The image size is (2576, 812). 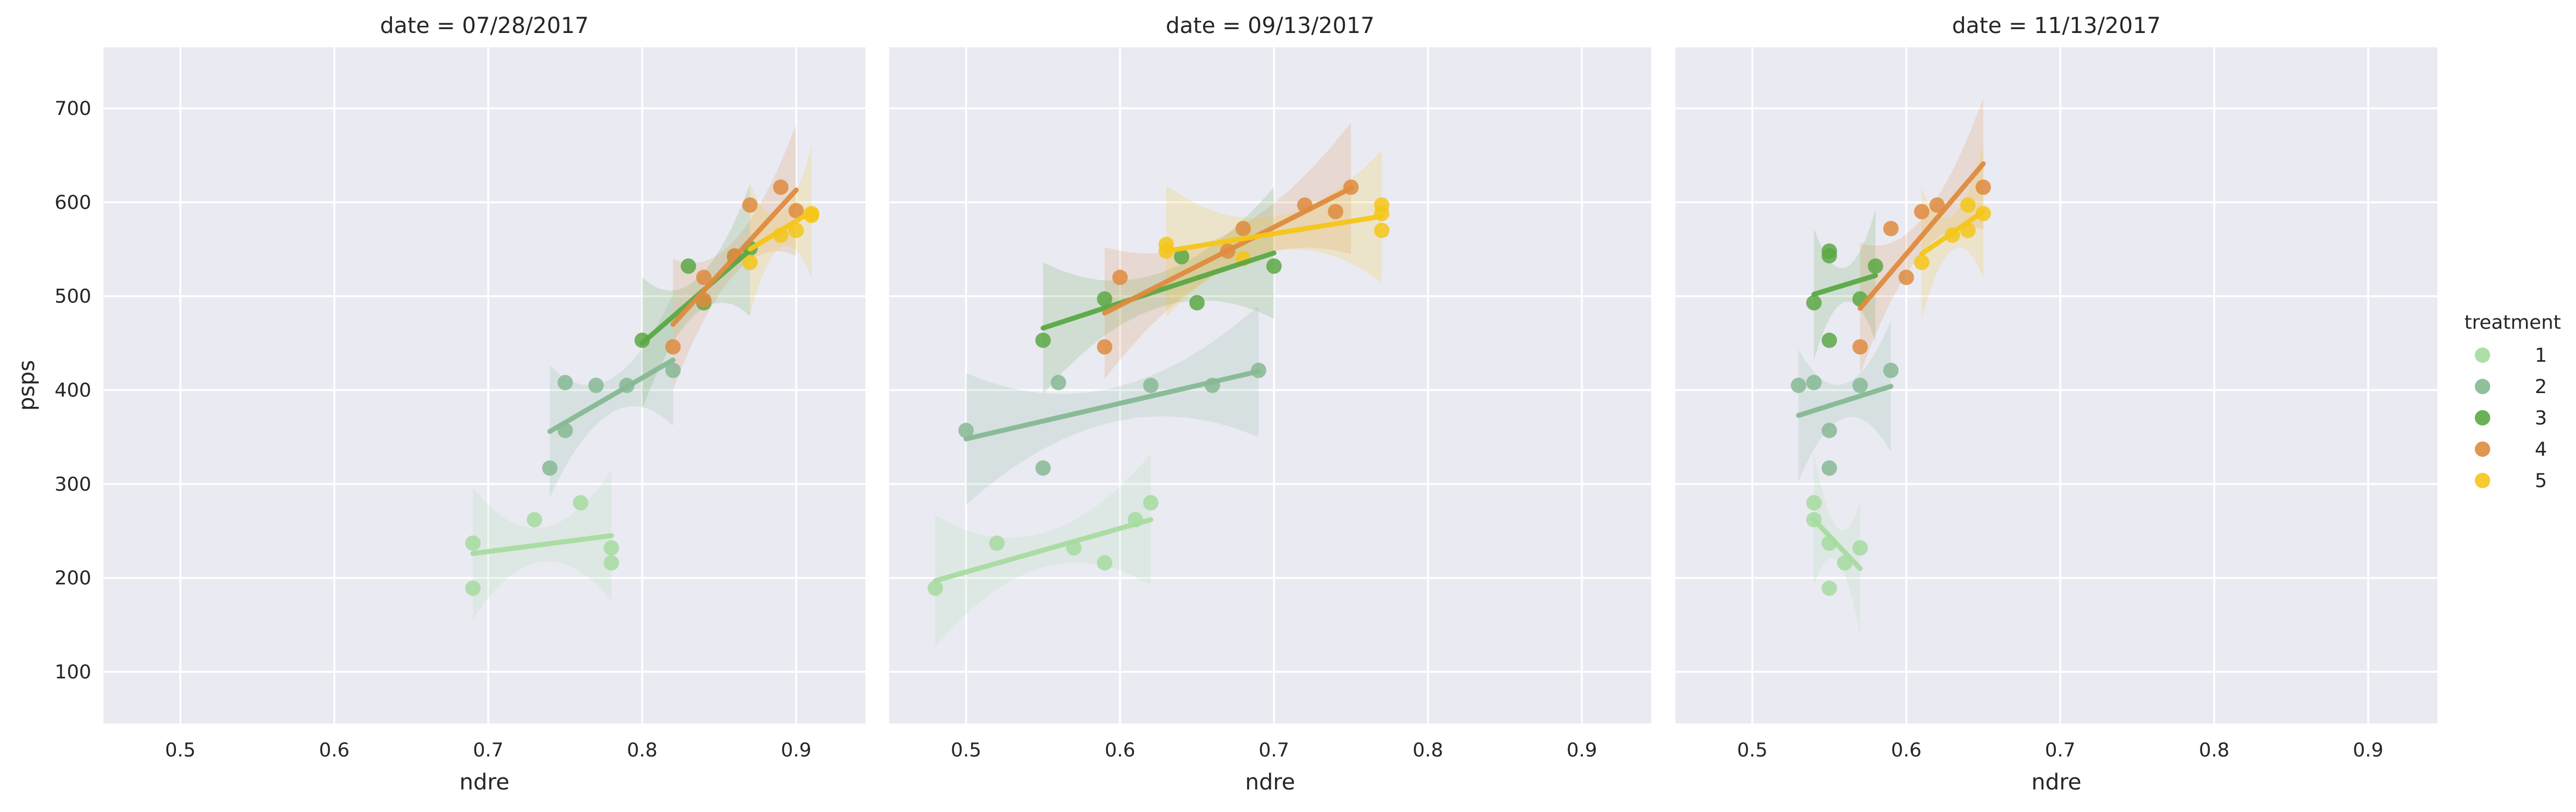 I want to click on y-tick-label: 200, so click(x=72, y=578).